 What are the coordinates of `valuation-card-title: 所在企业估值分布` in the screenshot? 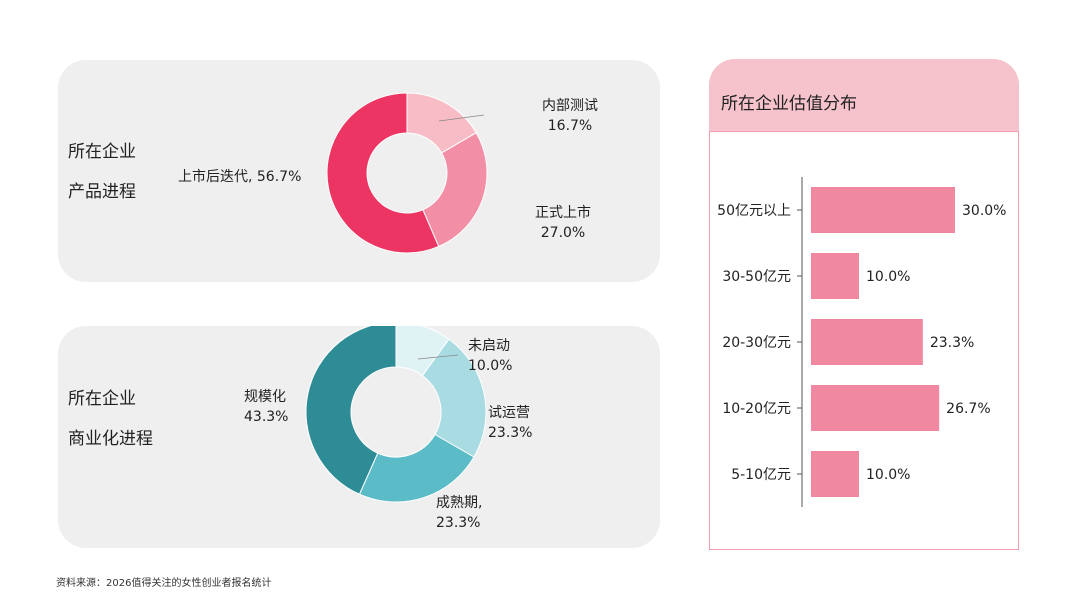 It's located at (789, 104).